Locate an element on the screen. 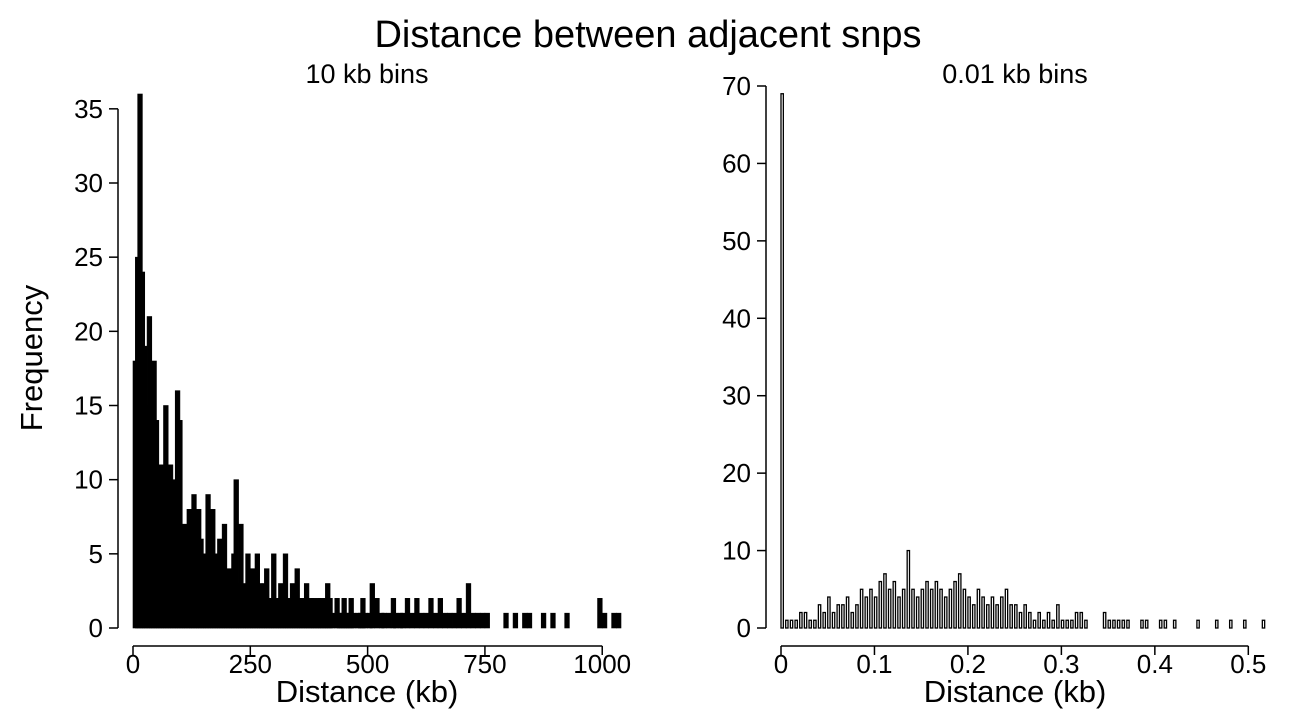 This screenshot has height=720, width=1296. x-tick-label: 0.1 is located at coordinates (874, 664).